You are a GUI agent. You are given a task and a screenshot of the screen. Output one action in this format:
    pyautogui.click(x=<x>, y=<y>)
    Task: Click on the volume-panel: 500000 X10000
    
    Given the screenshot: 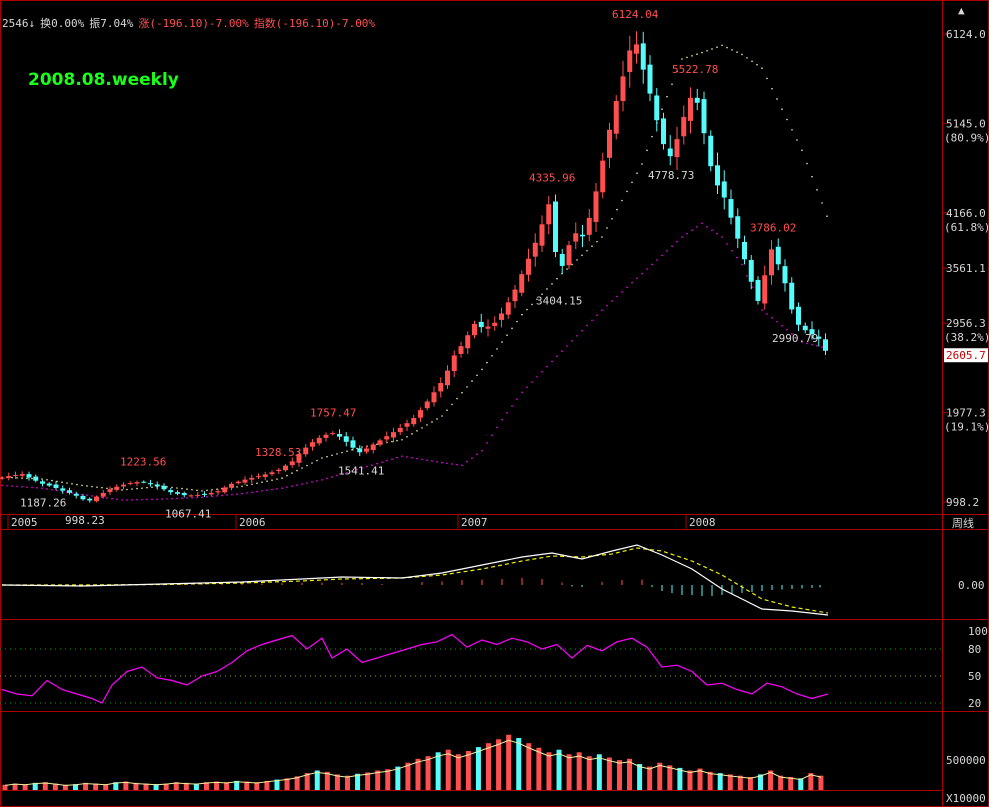 What is the action you would take?
    pyautogui.click(x=494, y=769)
    